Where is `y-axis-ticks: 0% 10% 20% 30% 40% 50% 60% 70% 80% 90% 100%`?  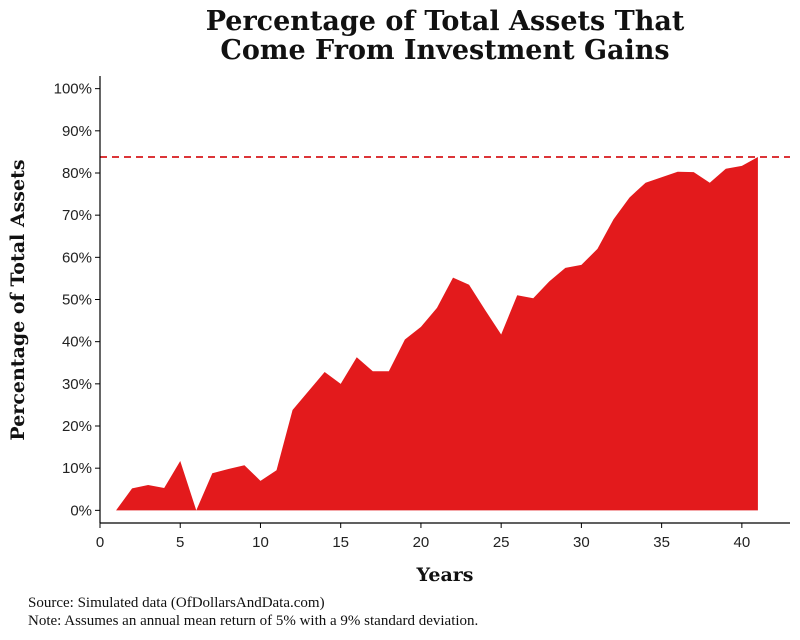 y-axis-ticks: 0% 10% 20% 30% 40% 50% 60% 70% 80% 90% 100% is located at coordinates (77, 300).